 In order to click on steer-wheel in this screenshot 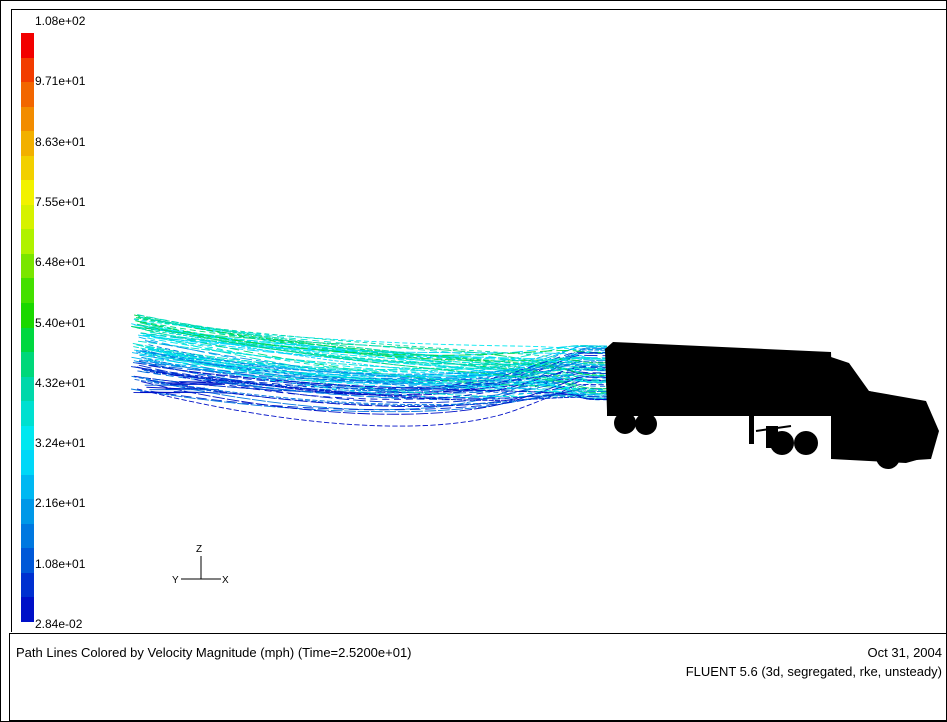, I will do `click(888, 457)`.